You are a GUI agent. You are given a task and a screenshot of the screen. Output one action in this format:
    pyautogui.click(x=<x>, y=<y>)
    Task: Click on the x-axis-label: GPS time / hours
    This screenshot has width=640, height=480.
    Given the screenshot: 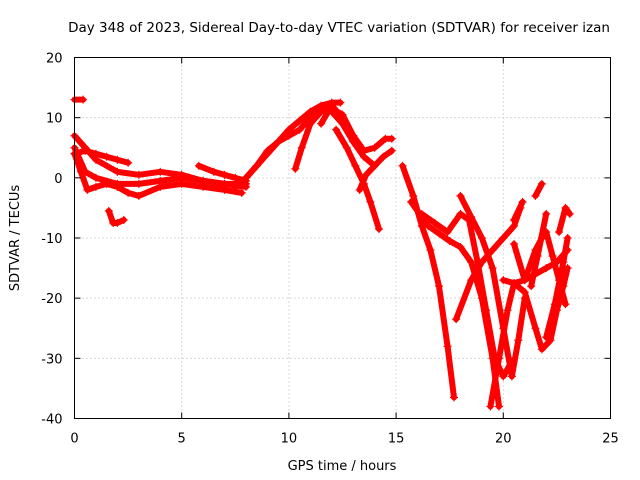 What is the action you would take?
    pyautogui.click(x=342, y=466)
    